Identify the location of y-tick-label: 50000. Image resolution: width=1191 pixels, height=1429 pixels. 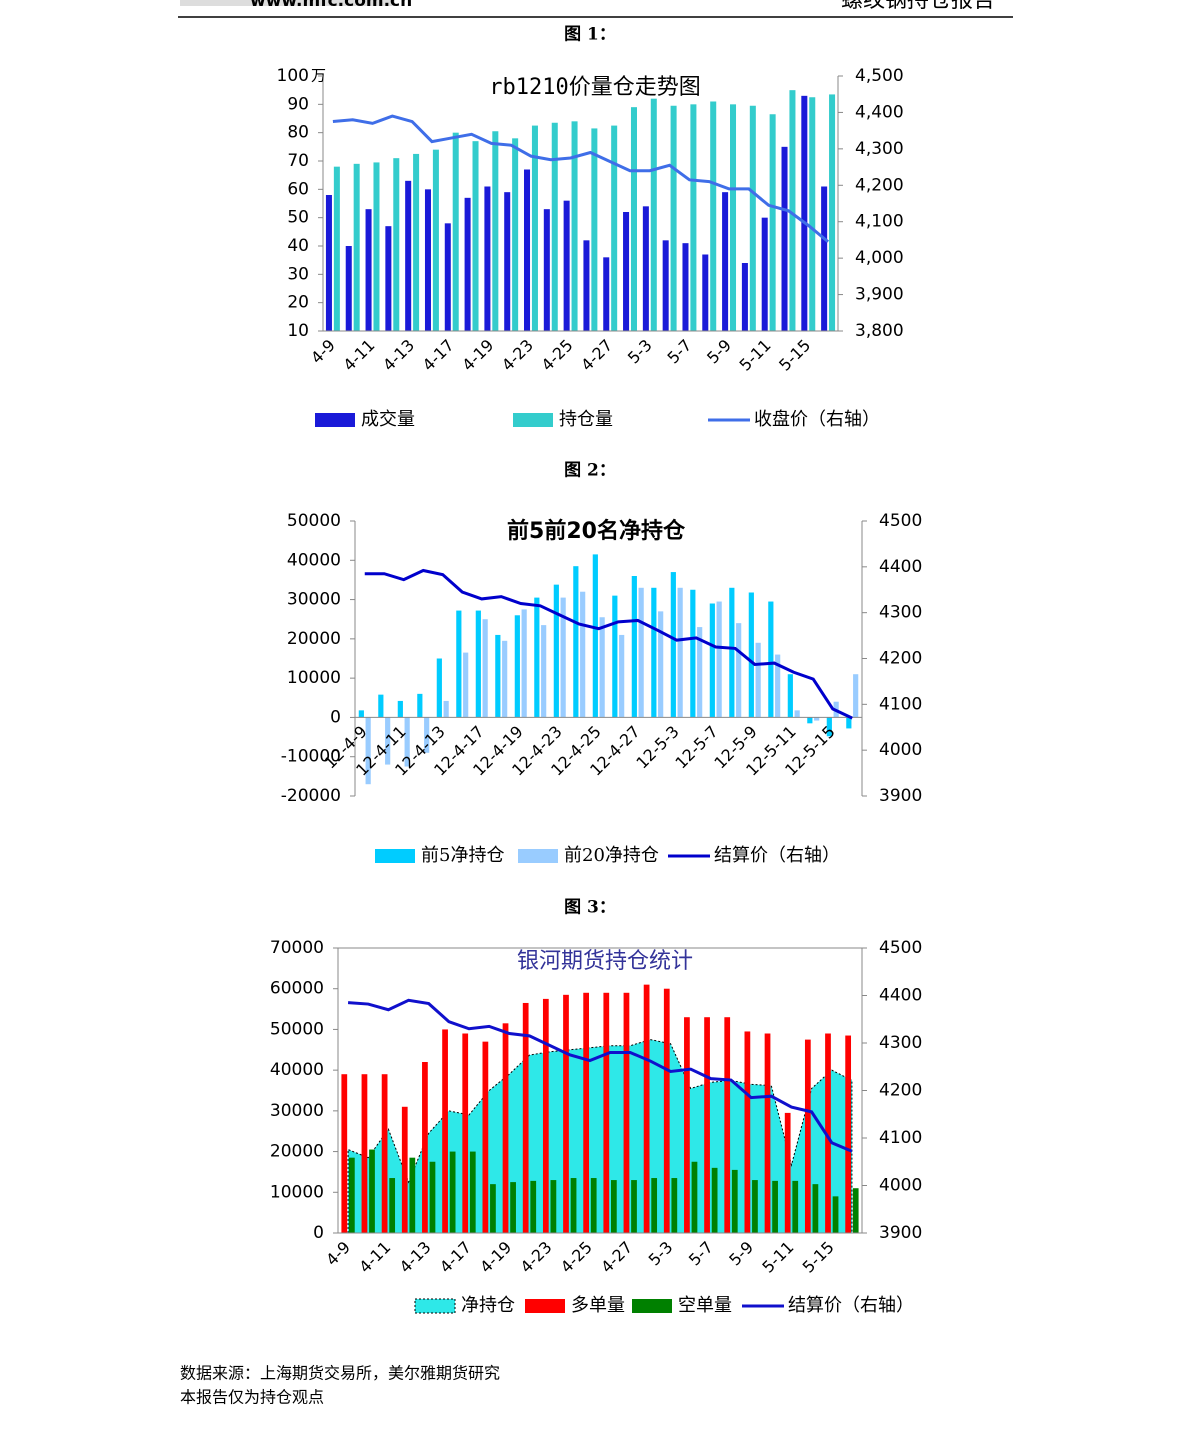
(314, 521).